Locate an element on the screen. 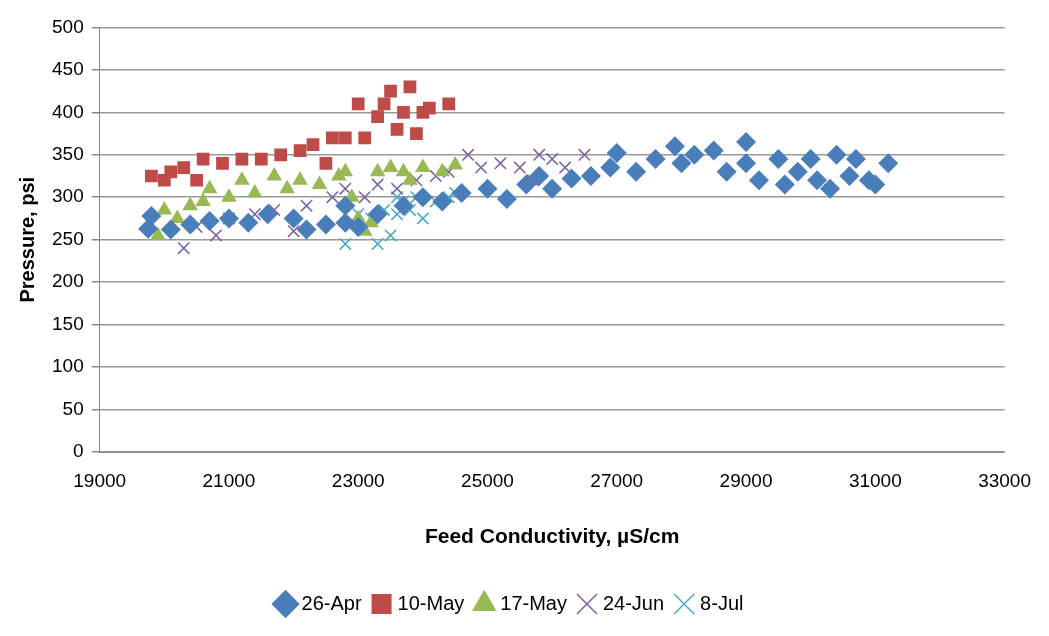 The width and height of the screenshot is (1049, 636). y-tick-label: 50 is located at coordinates (73, 408).